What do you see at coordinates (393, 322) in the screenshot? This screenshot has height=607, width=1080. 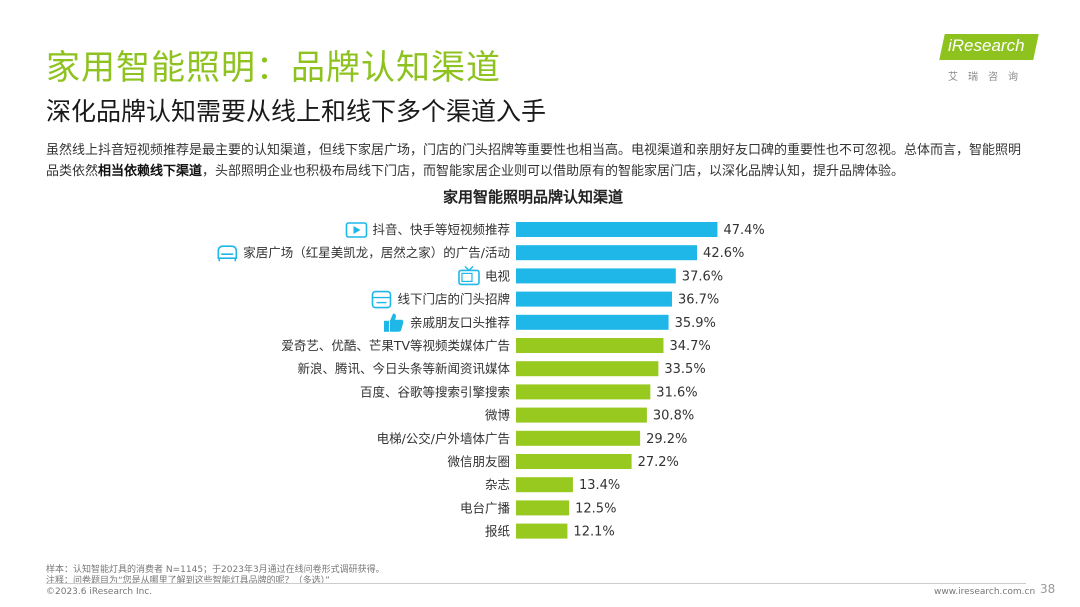 I see `thumbs-up-icon` at bounding box center [393, 322].